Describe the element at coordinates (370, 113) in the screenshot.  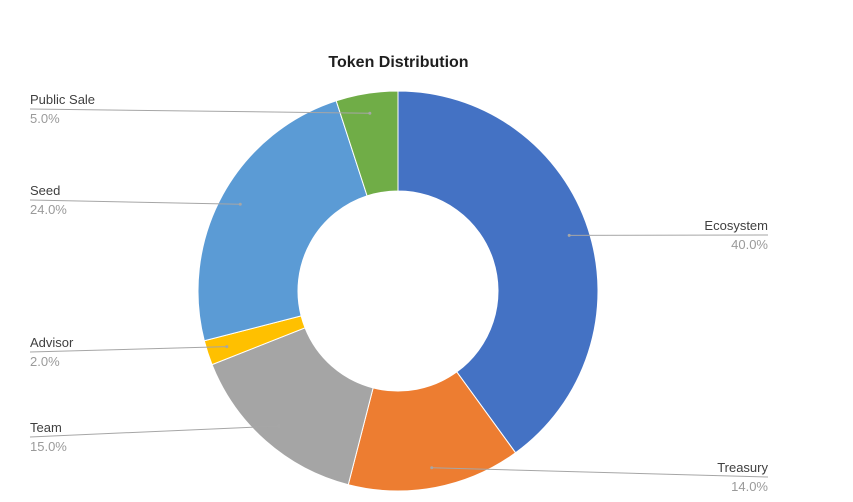
I see `leader-dot-public-sale` at that location.